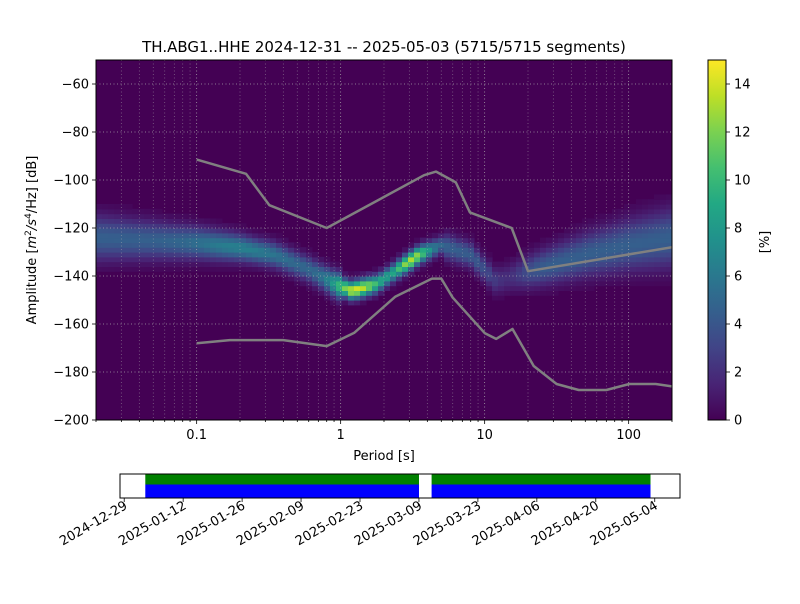 The width and height of the screenshot is (800, 604). I want to click on colorbar-tick-label: 12, so click(742, 133).